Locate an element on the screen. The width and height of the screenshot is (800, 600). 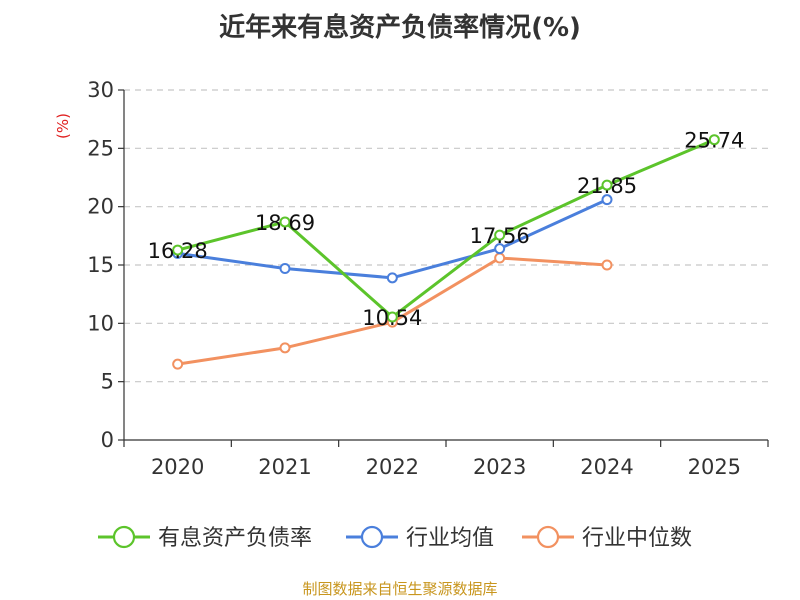
data-label-0-2022: 10.54 is located at coordinates (392, 318).